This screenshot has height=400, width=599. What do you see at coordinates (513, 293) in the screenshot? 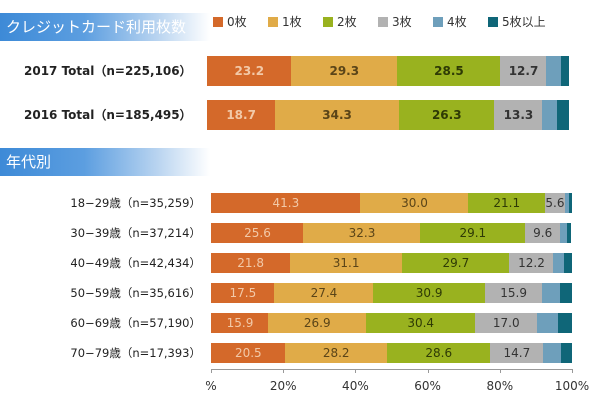
I see `data-label-5-3: 15.9` at bounding box center [513, 293].